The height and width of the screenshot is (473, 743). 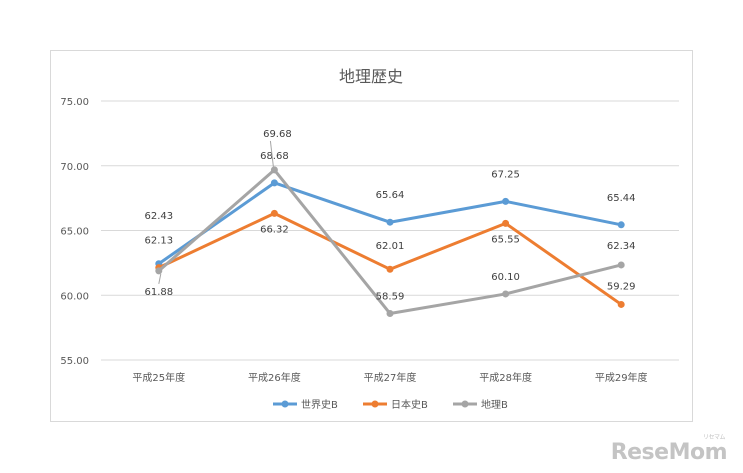 What do you see at coordinates (390, 195) in the screenshot?
I see `data-label: 65.64` at bounding box center [390, 195].